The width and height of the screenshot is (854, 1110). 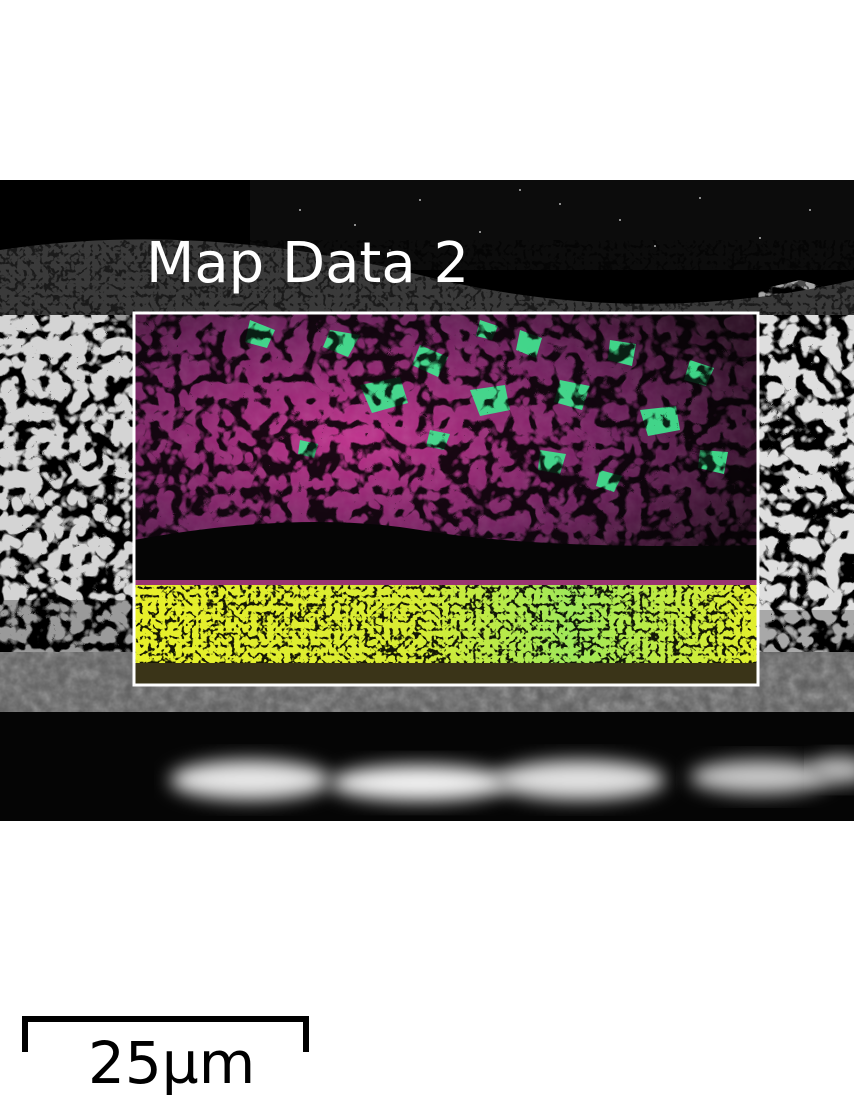 I want to click on sem-granular-band, so click(x=427, y=277).